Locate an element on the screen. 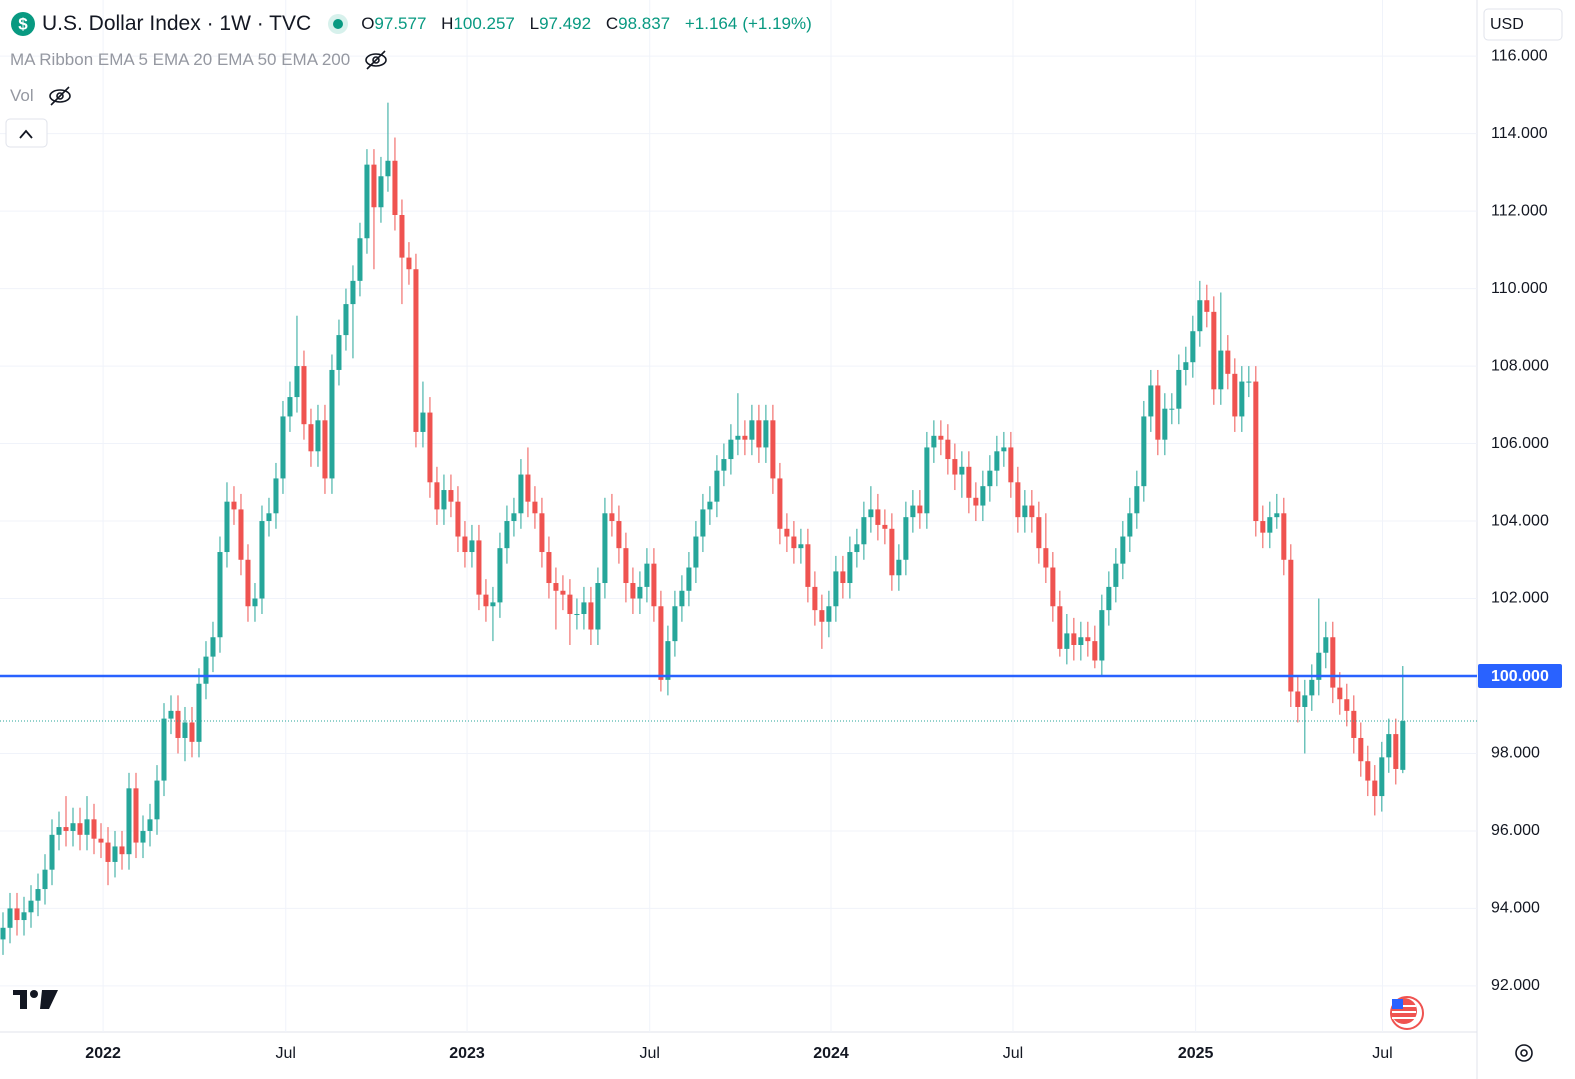  high-value: 100.257 is located at coordinates (484, 23).